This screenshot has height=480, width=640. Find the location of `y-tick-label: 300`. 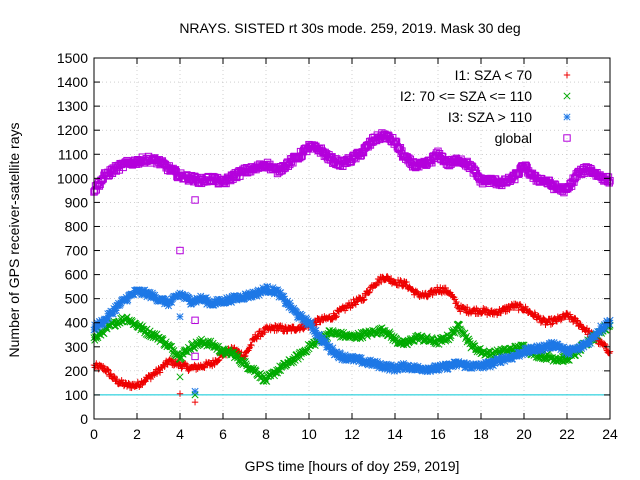

y-tick-label: 300 is located at coordinates (77, 347).